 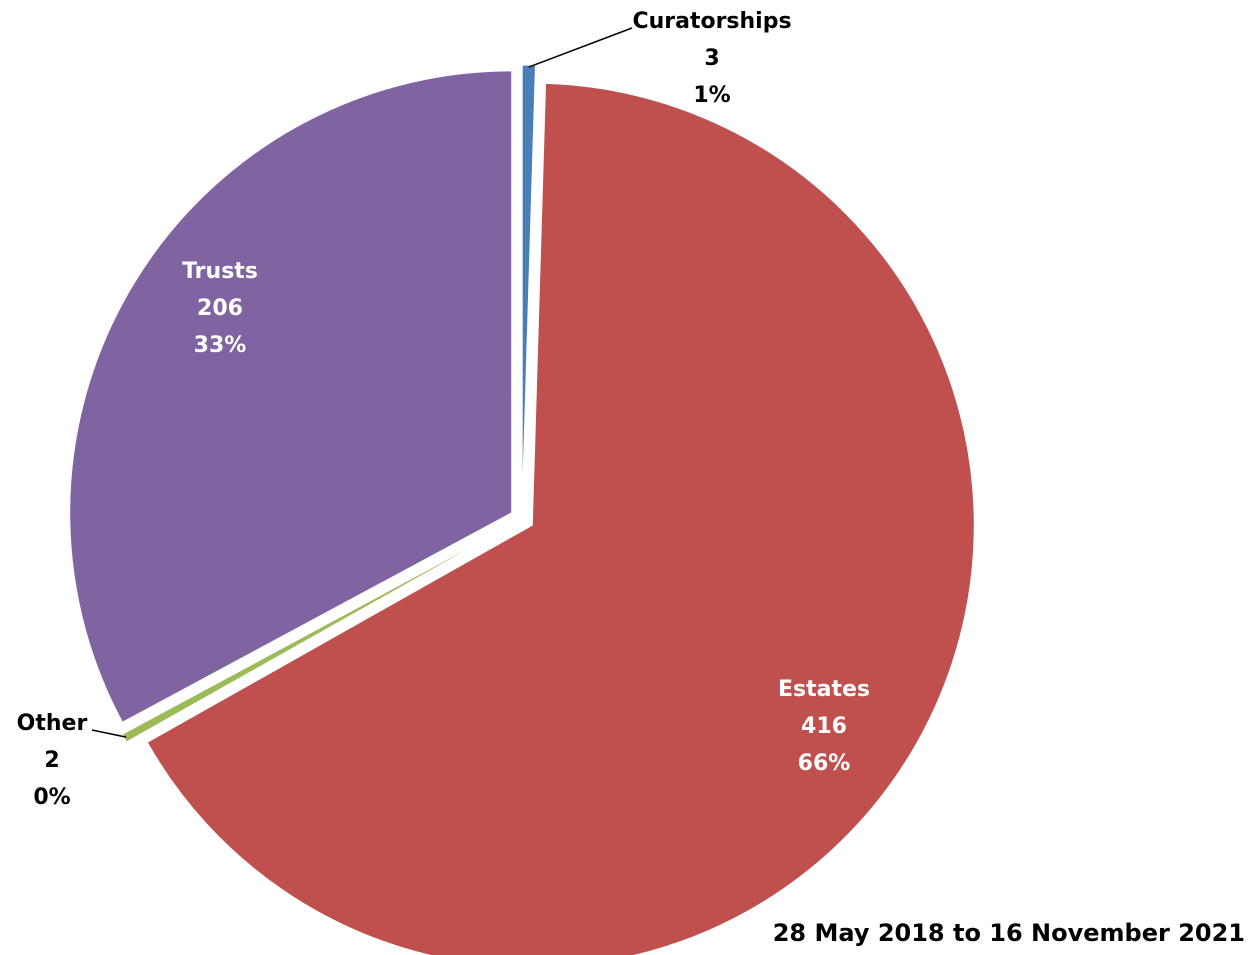 I want to click on slice-label-value-curatorships: 3, so click(x=711, y=58).